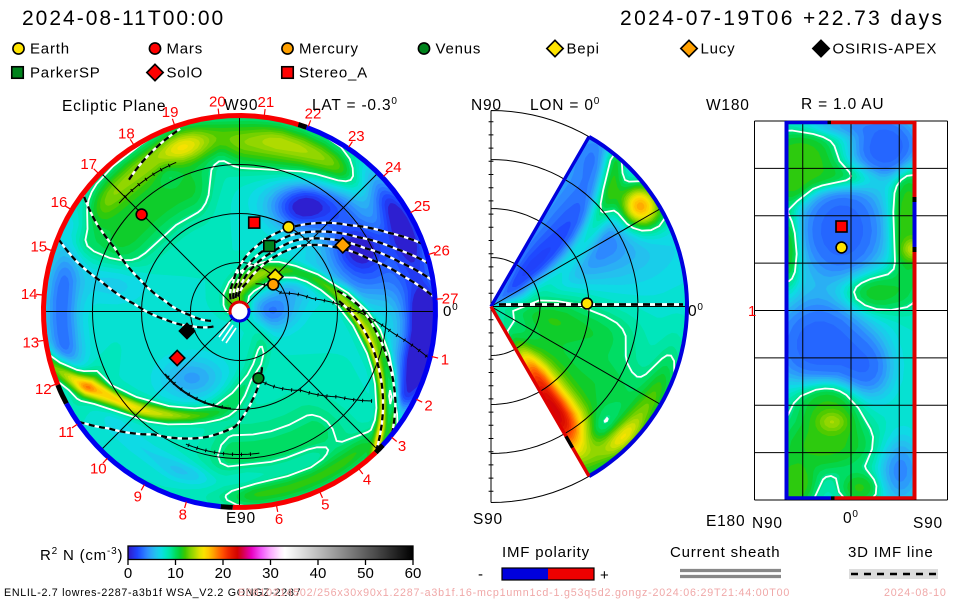 The height and width of the screenshot is (600, 960). I want to click on svg-text: 2024-07-19T06 +22.73 days, so click(782, 18).